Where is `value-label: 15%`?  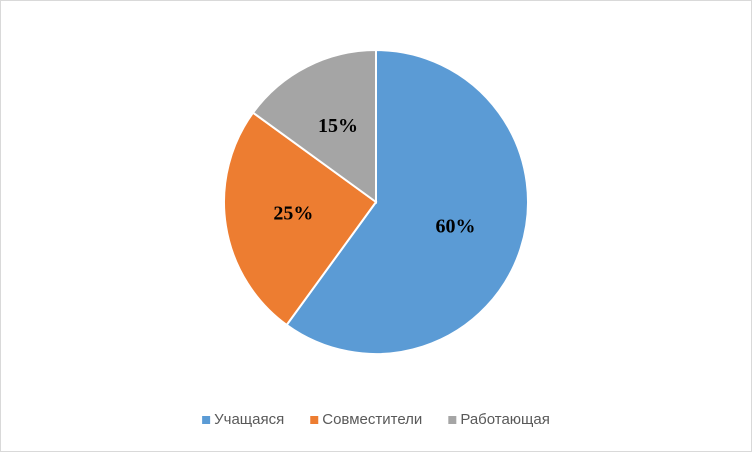 value-label: 15% is located at coordinates (338, 126).